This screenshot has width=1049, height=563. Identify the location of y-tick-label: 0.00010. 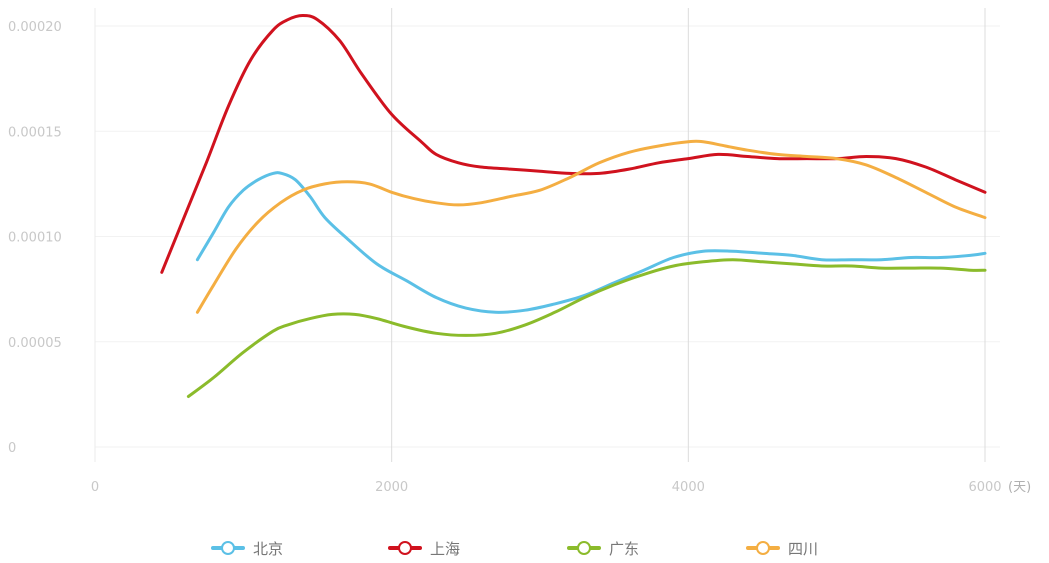
(35, 238).